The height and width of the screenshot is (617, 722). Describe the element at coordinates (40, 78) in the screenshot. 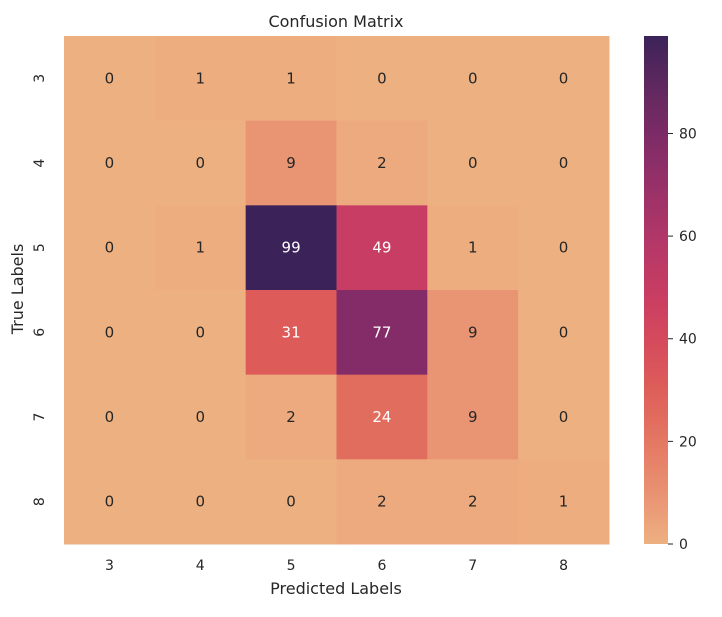

I see `y-tick-label-3: 3` at that location.